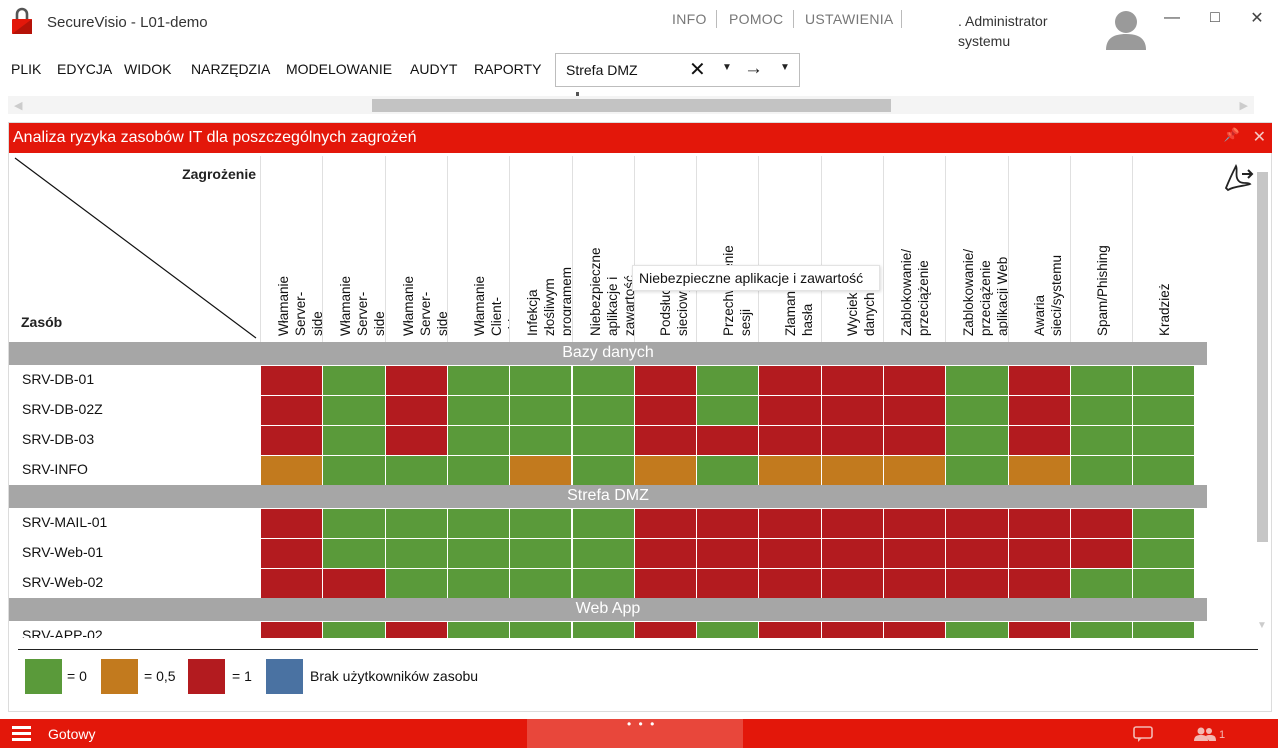 Image resolution: width=1278 pixels, height=748 pixels. I want to click on threat-column-header: Wyciek danych, so click(851, 249).